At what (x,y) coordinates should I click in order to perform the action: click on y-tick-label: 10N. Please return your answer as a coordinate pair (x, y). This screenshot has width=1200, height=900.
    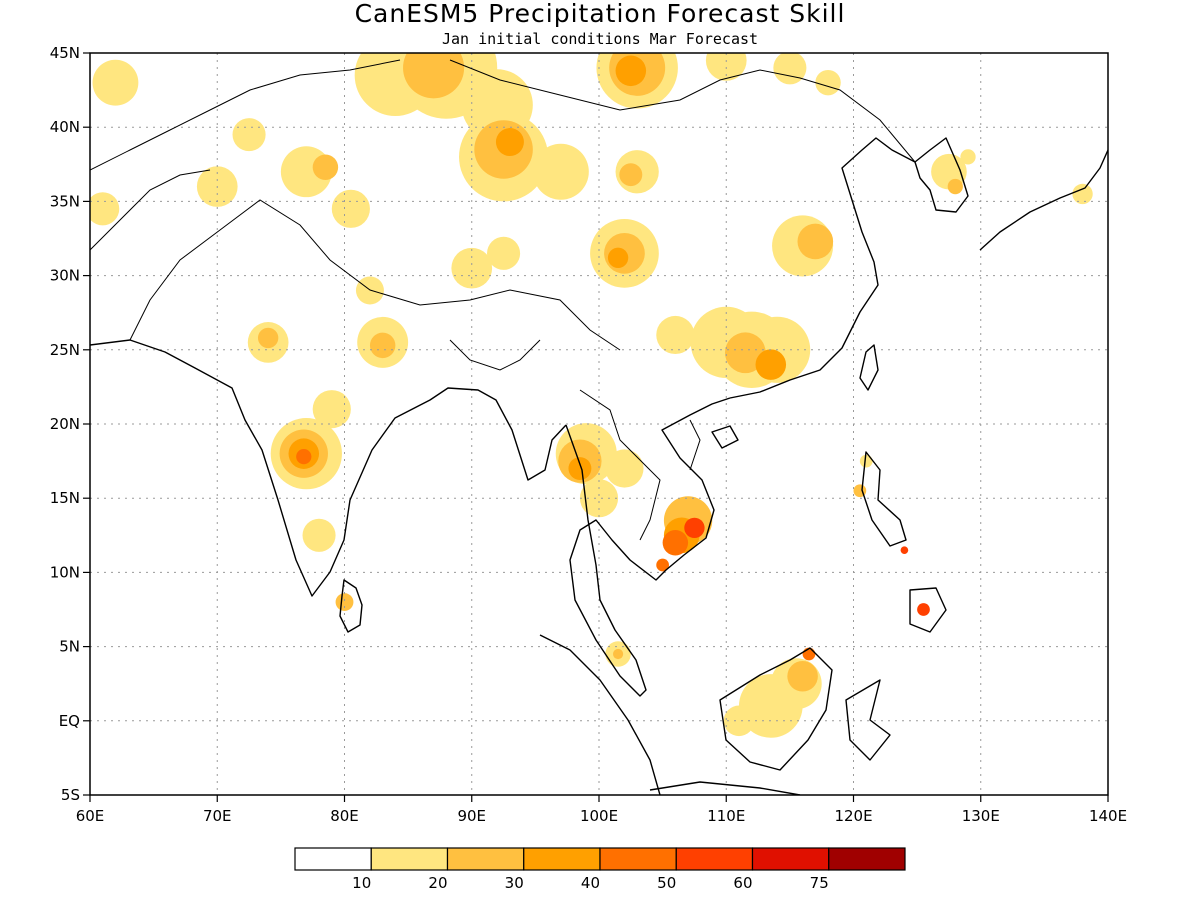
    Looking at the image, I should click on (65, 572).